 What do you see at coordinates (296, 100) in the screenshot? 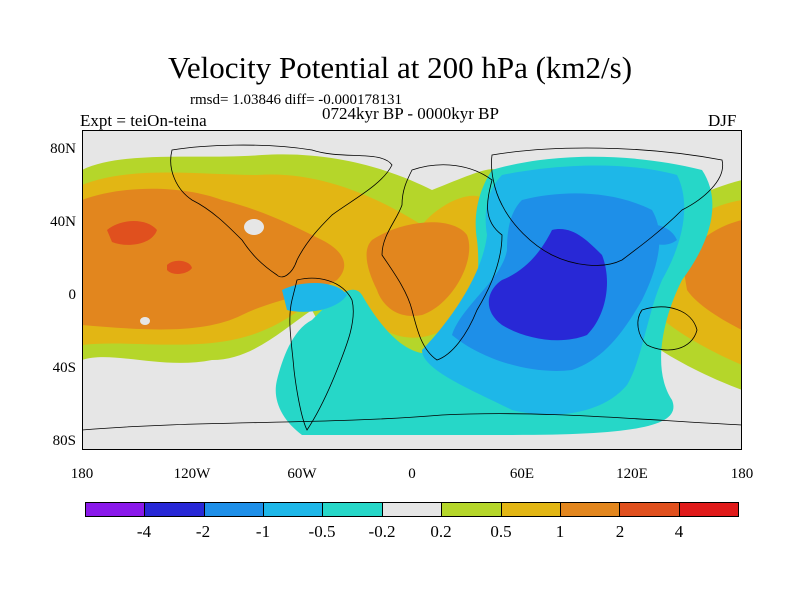
I see `stats-label: rmsd= 1.03846 diff= -0.000178131` at bounding box center [296, 100].